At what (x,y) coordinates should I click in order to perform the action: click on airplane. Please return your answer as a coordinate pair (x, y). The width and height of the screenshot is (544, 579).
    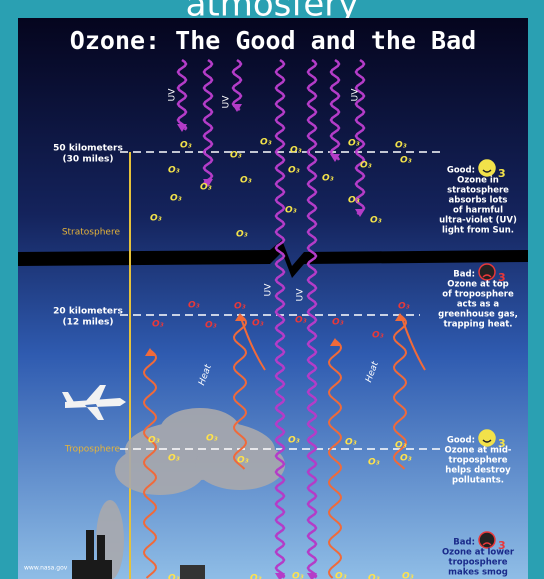
    Looking at the image, I should click on (94, 402).